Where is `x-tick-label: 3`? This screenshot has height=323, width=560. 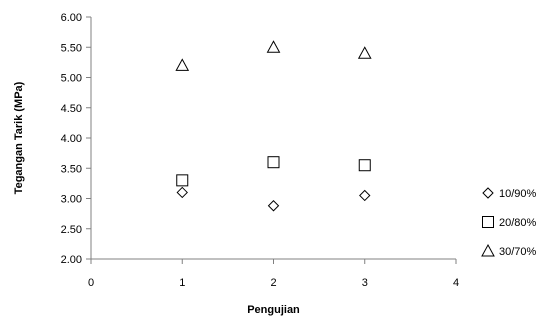
x-tick-label: 3 is located at coordinates (365, 283).